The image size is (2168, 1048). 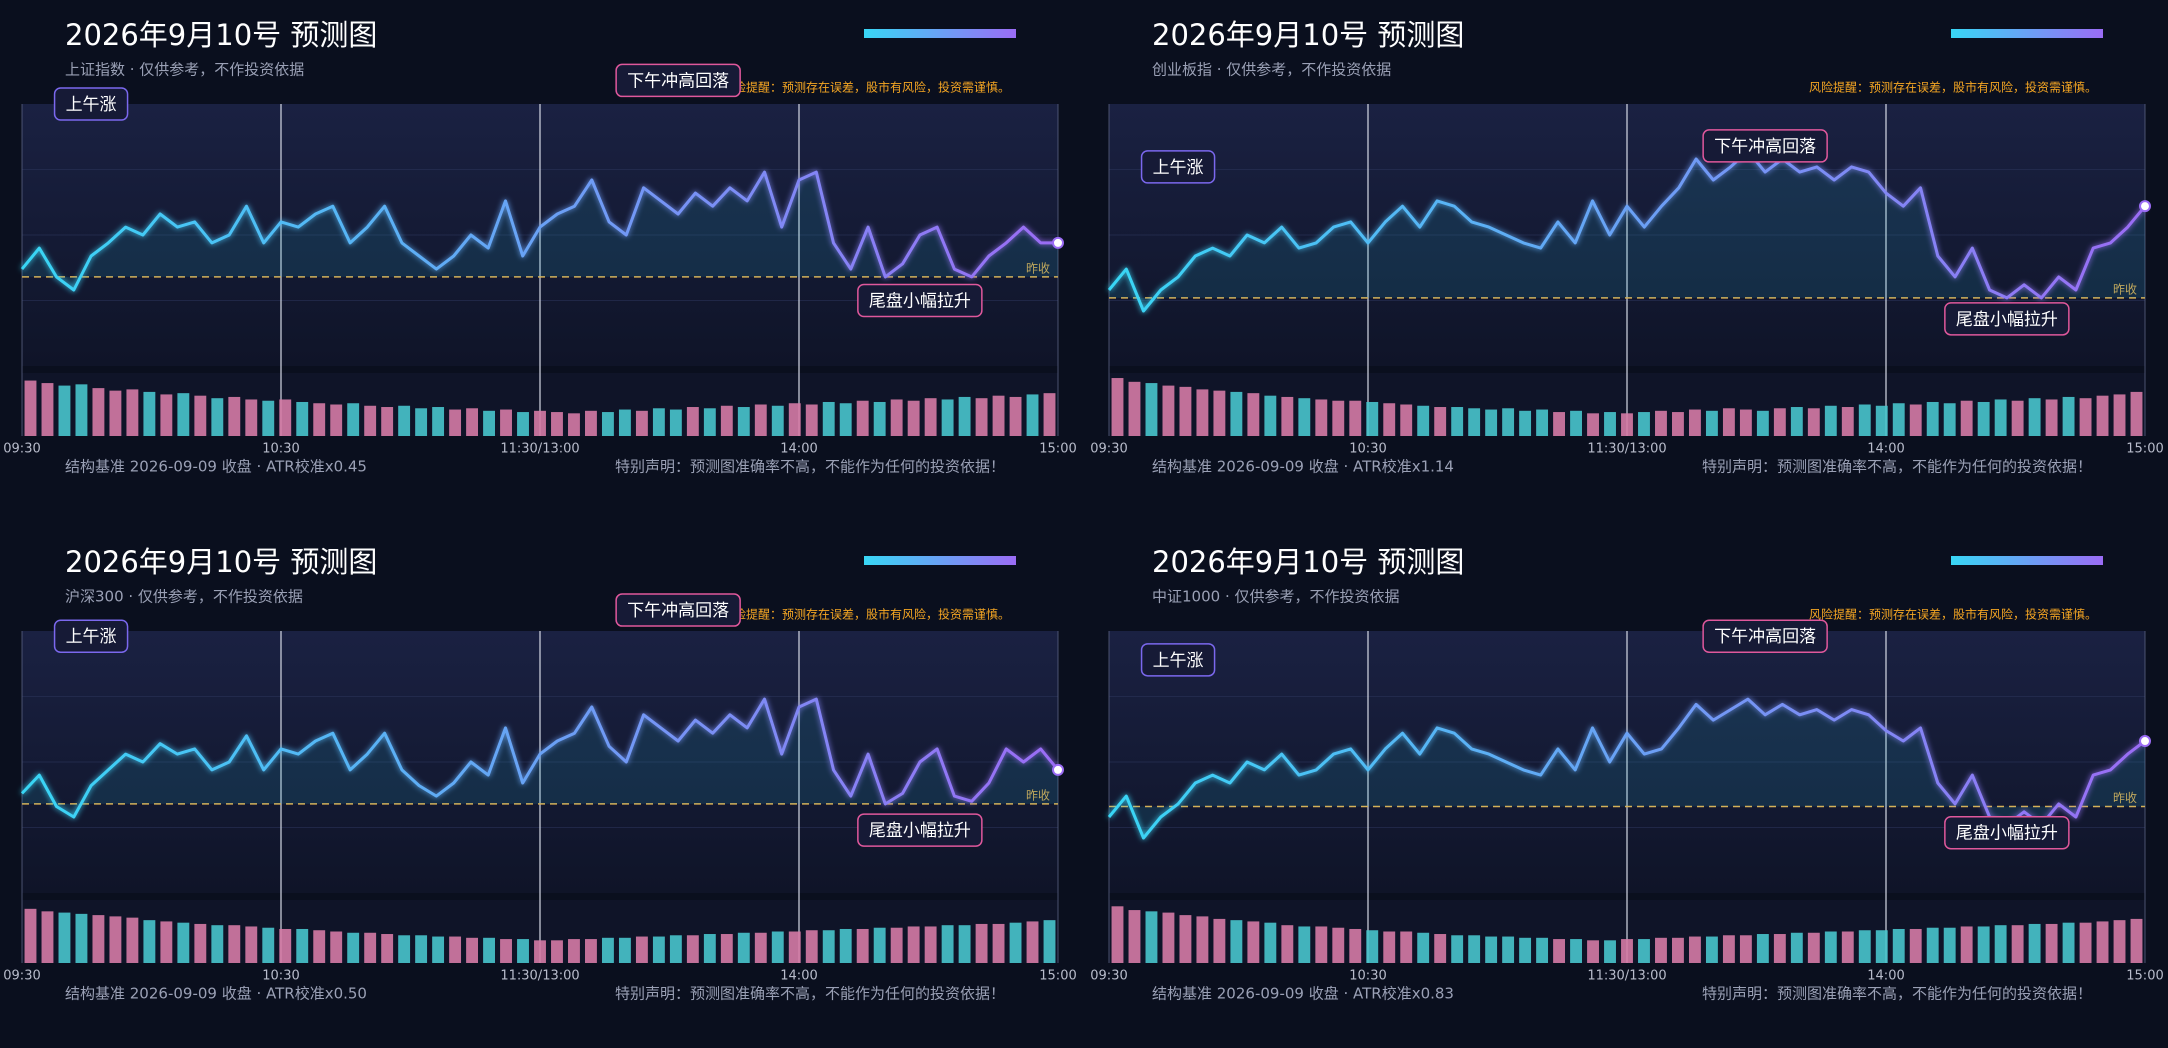 What do you see at coordinates (1058, 242) in the screenshot?
I see `end-point` at bounding box center [1058, 242].